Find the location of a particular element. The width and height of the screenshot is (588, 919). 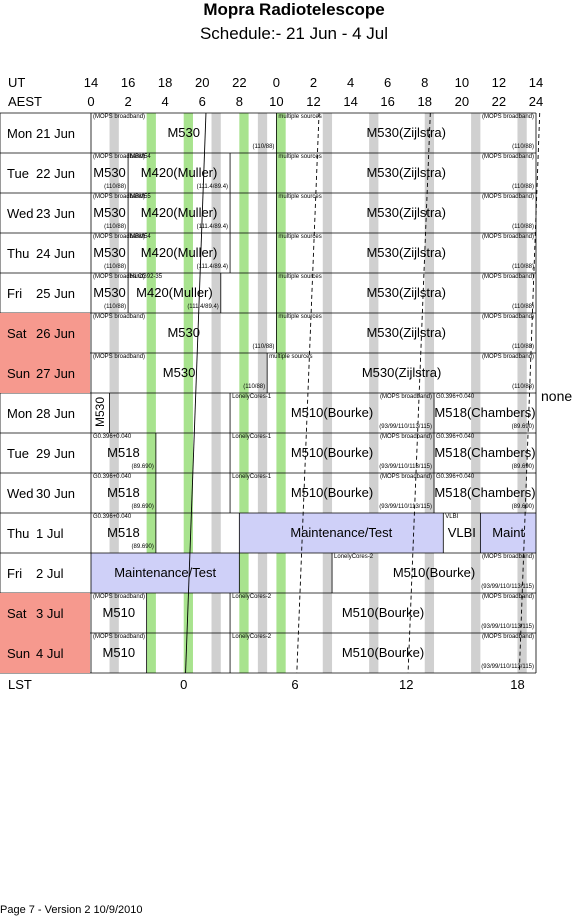

block-top-note: MBM55 is located at coordinates (140, 197).